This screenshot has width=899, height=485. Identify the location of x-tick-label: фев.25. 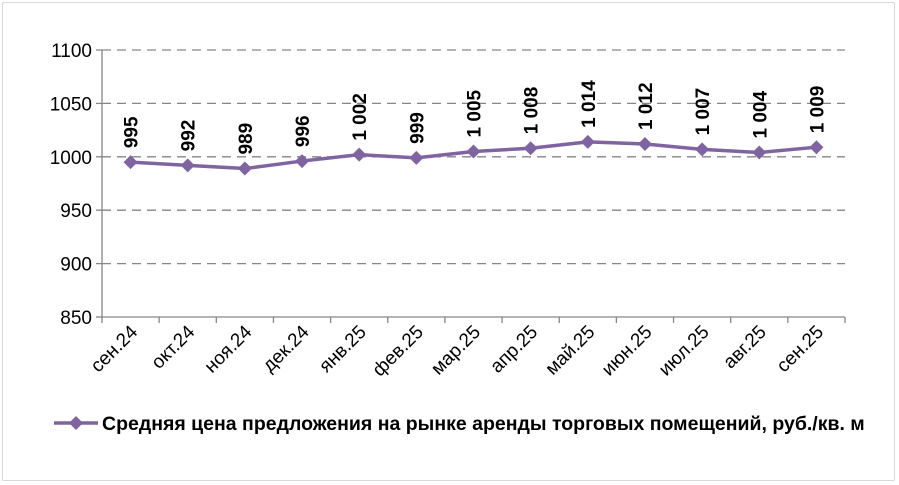
(398, 351).